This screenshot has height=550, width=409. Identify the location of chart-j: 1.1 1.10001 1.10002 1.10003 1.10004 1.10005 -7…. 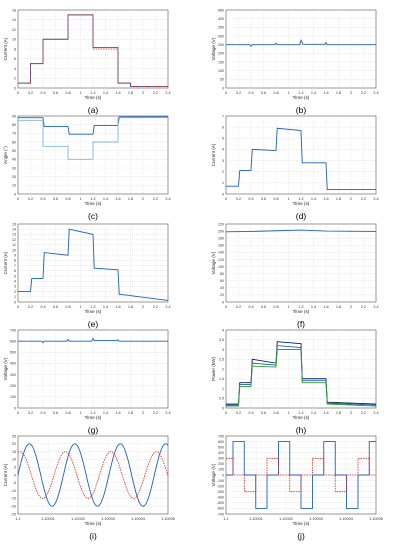
(297, 487).